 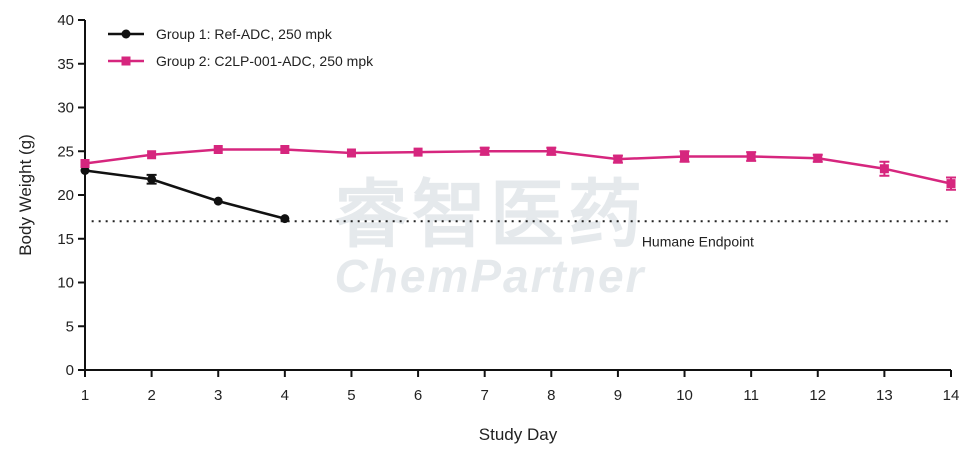 I want to click on x-axis-title: Study Day, so click(x=518, y=434).